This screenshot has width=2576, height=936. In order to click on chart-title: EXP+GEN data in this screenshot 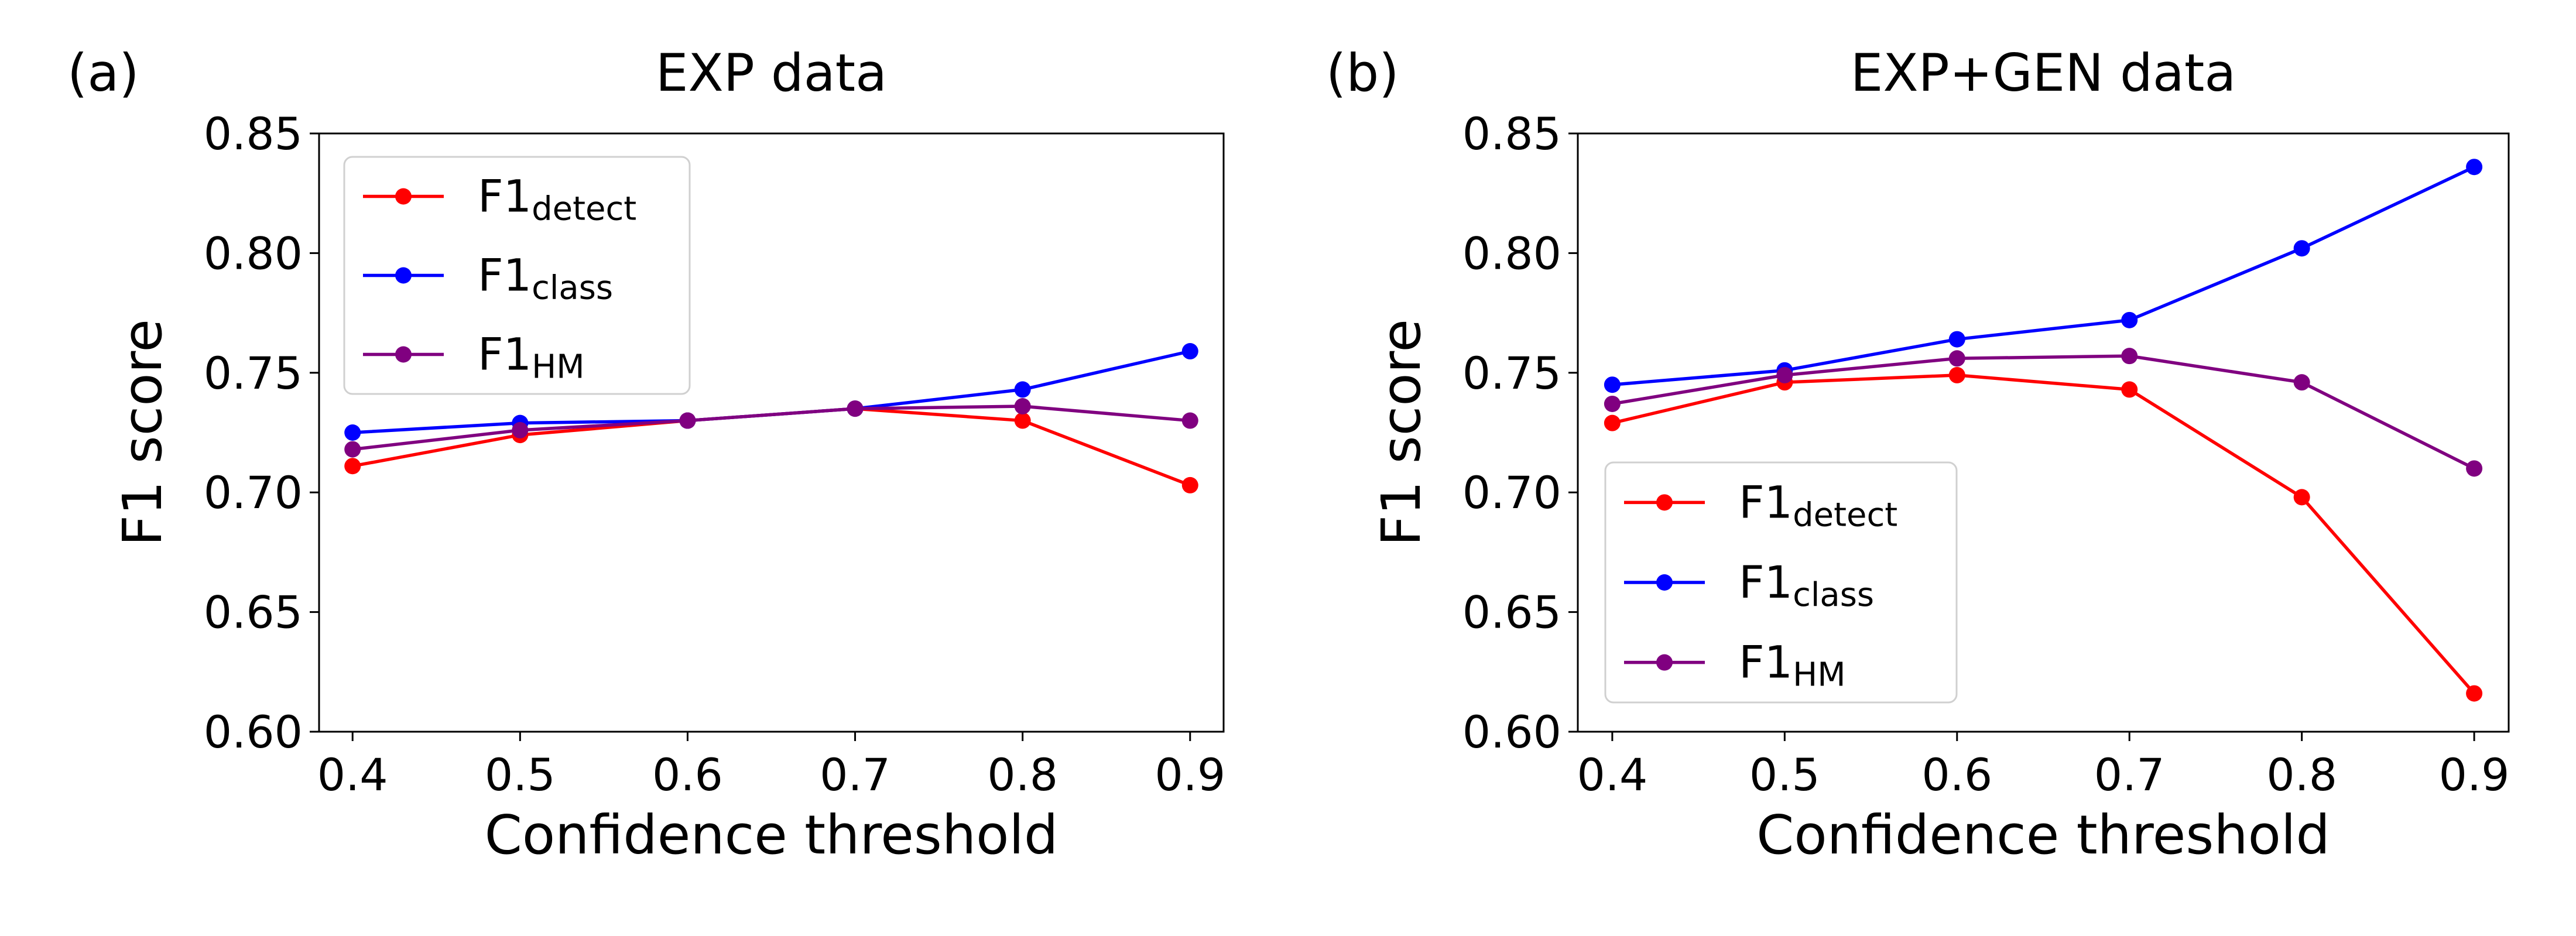, I will do `click(2043, 73)`.